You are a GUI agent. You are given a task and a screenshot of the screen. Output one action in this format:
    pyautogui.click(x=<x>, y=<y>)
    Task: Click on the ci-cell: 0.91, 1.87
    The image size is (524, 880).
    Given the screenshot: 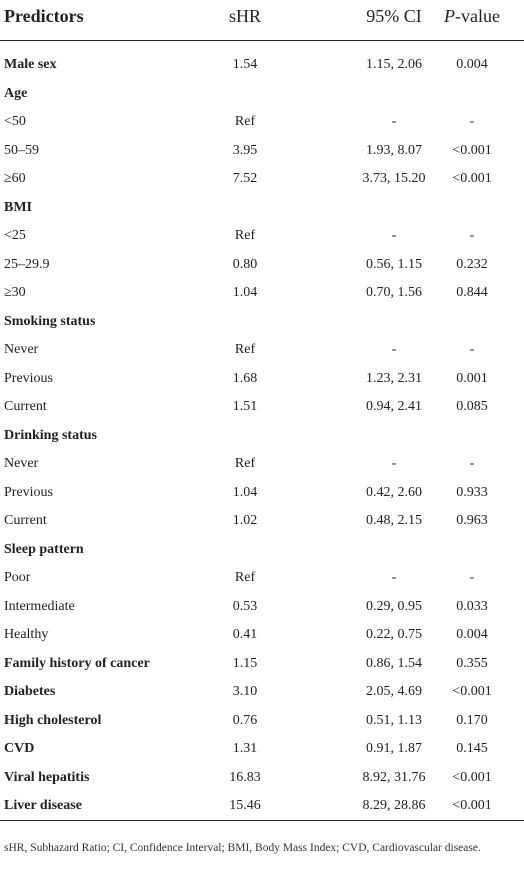 What is the action you would take?
    pyautogui.click(x=394, y=748)
    